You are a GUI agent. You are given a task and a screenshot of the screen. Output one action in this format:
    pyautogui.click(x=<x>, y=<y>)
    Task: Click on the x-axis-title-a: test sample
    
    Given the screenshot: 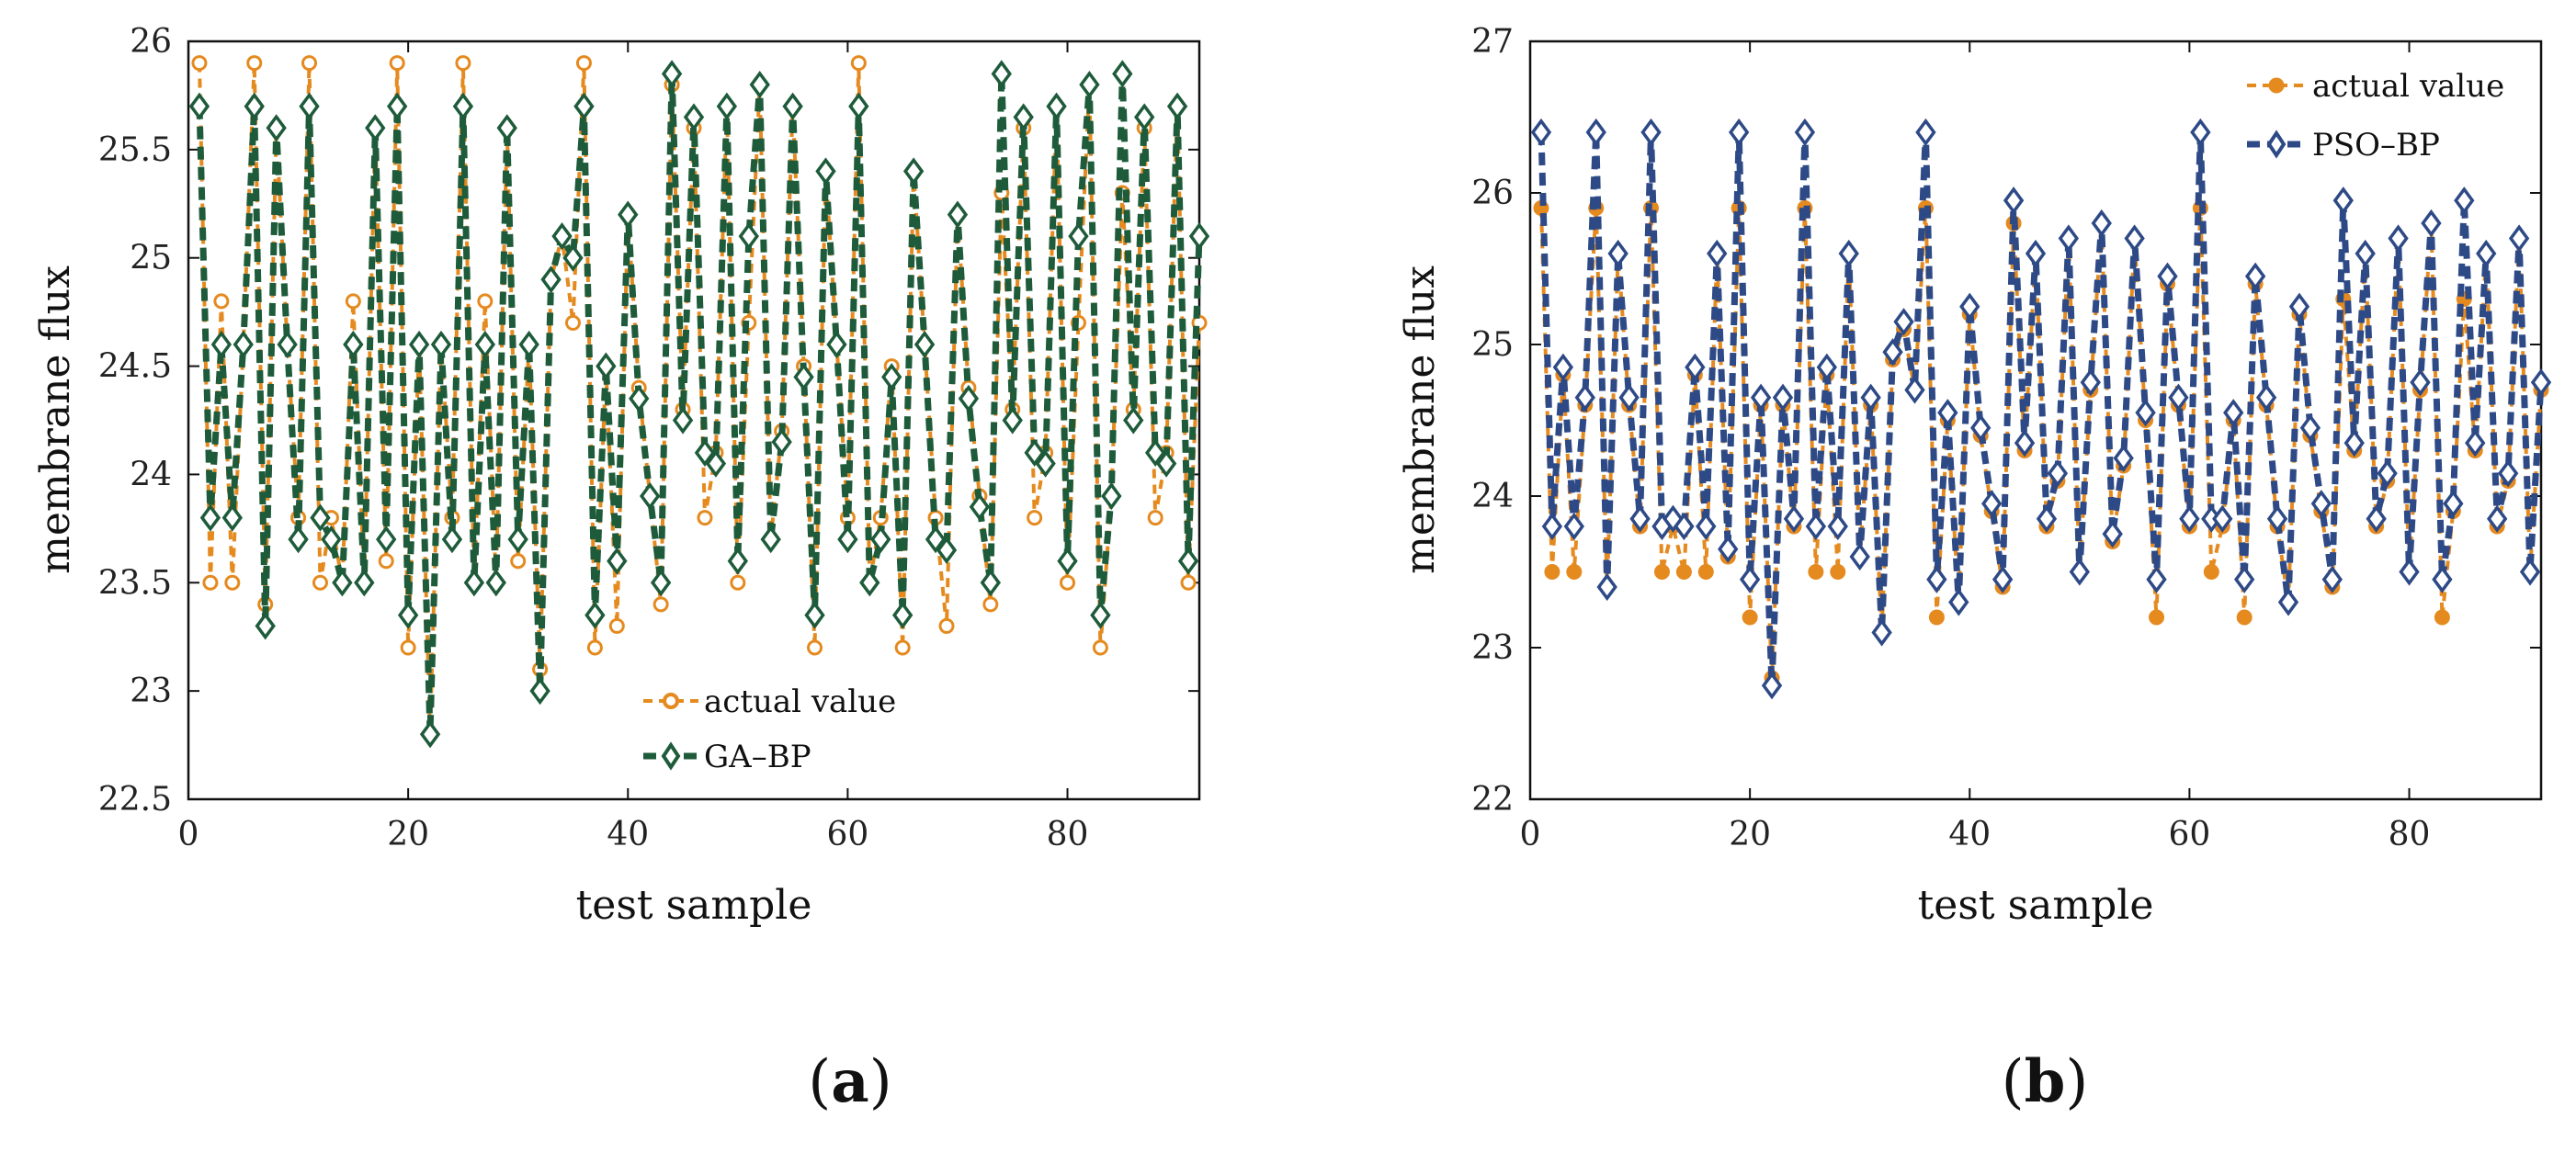 What is the action you would take?
    pyautogui.click(x=694, y=906)
    